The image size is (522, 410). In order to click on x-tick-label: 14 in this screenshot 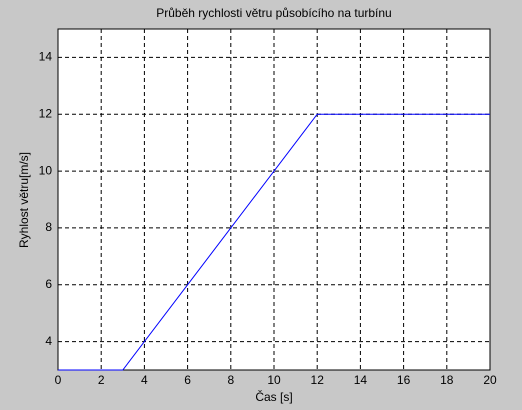, I will do `click(361, 380)`.